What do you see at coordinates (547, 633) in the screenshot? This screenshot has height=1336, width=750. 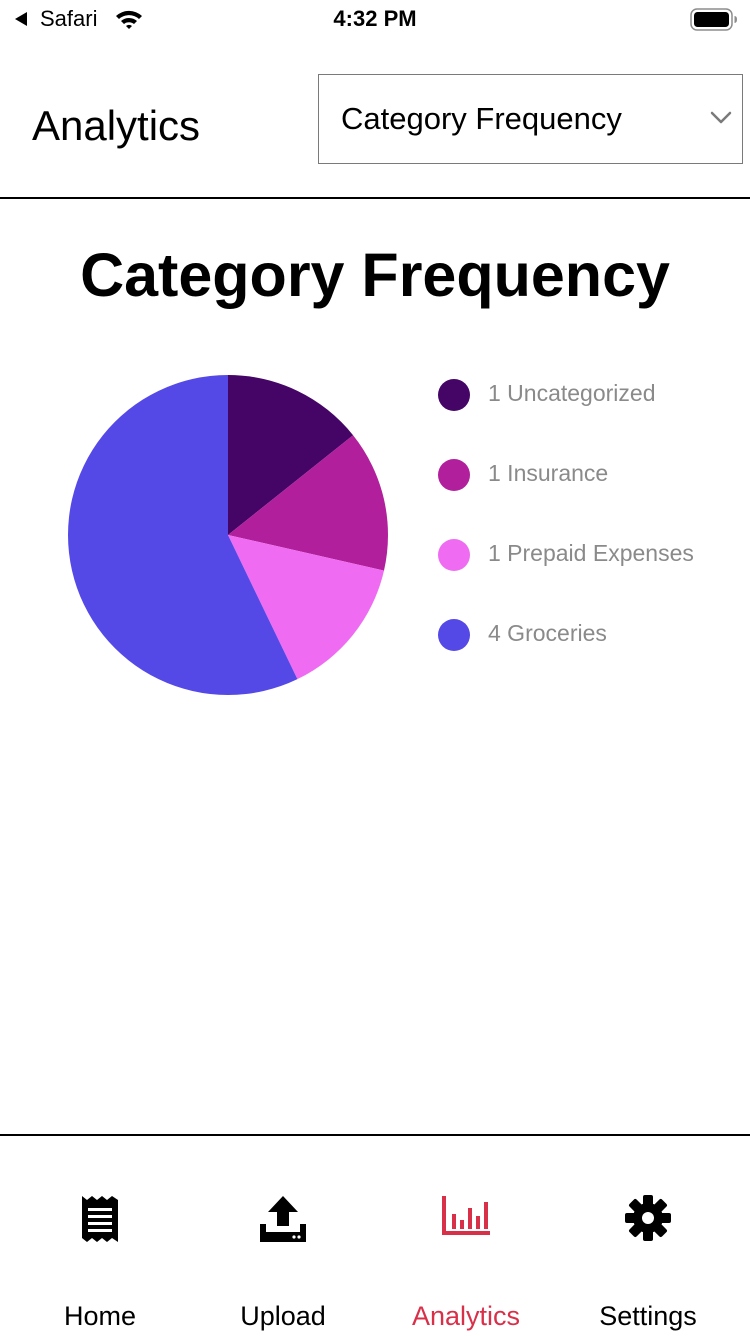 I see `legend-label: 4 Groceries` at bounding box center [547, 633].